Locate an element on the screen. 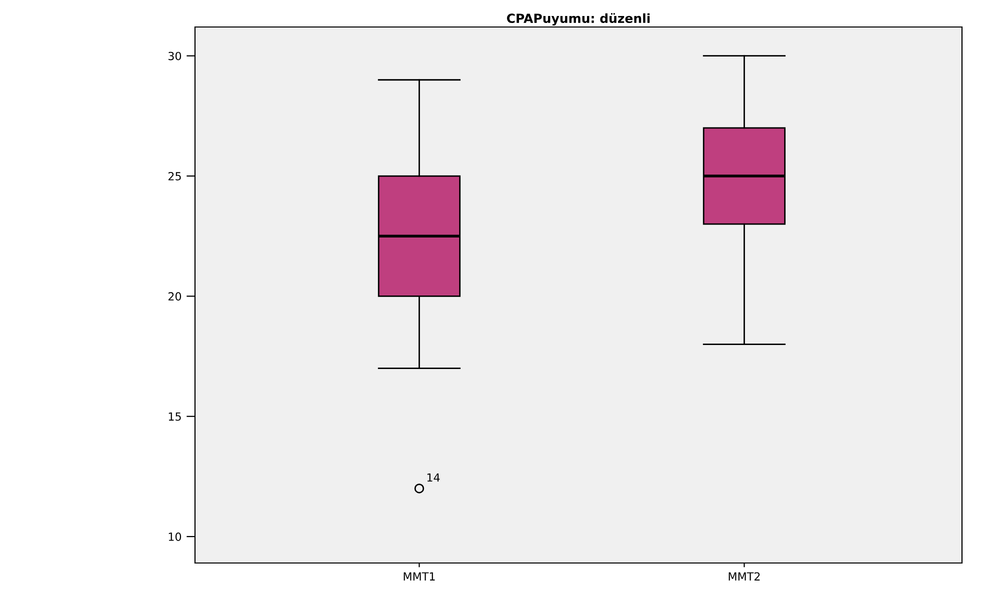 This screenshot has width=984, height=591. y-tick-label: 20 is located at coordinates (175, 296).